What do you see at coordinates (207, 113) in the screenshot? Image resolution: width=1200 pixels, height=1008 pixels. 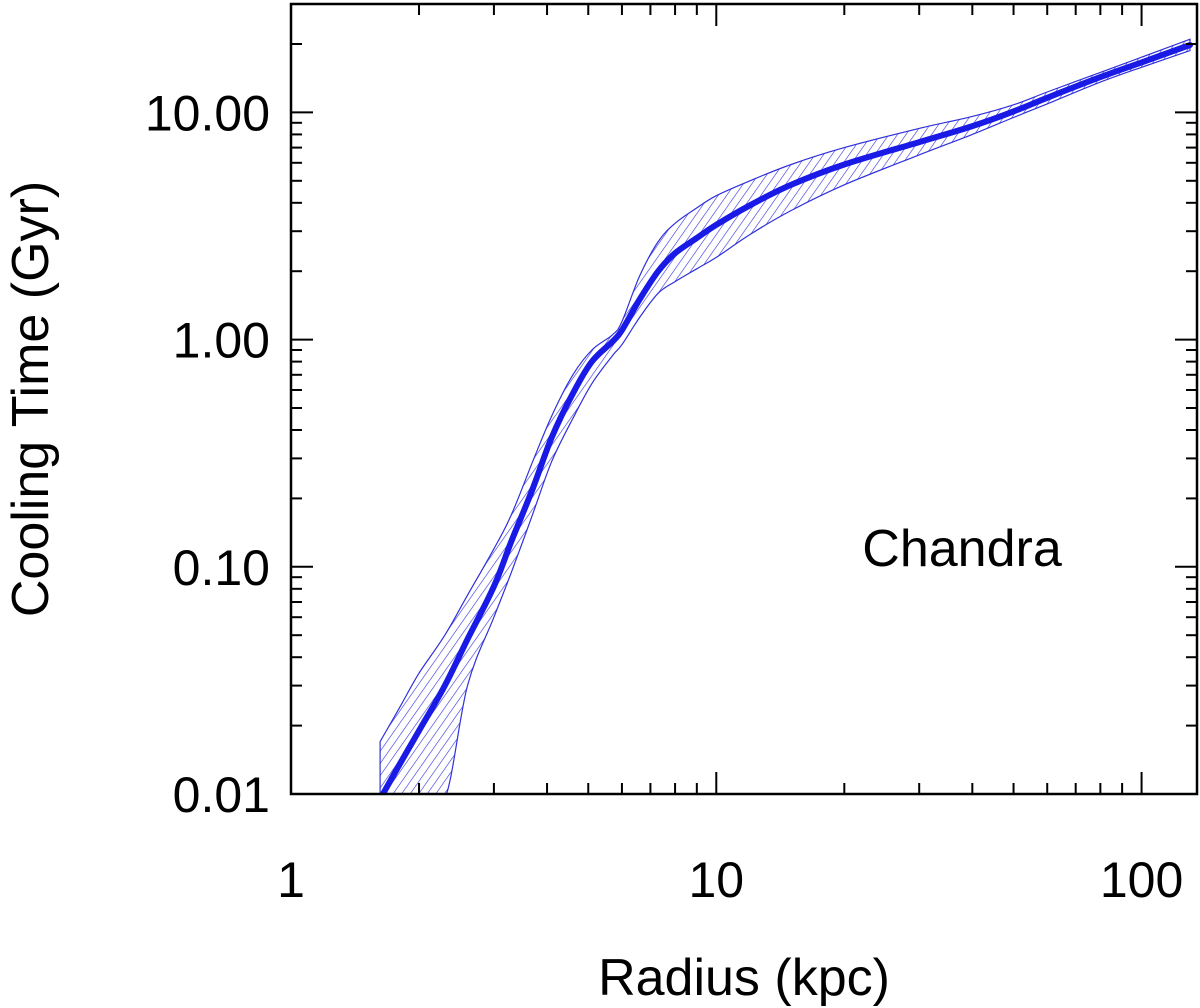 I see `y-tick-label: 10.00` at bounding box center [207, 113].